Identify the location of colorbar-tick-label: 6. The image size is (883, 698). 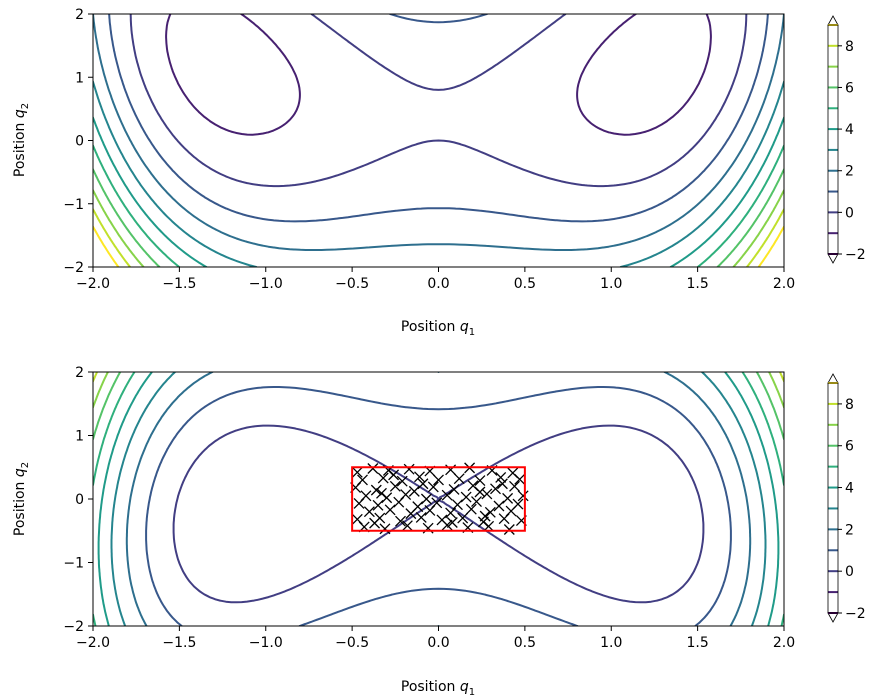
(849, 88).